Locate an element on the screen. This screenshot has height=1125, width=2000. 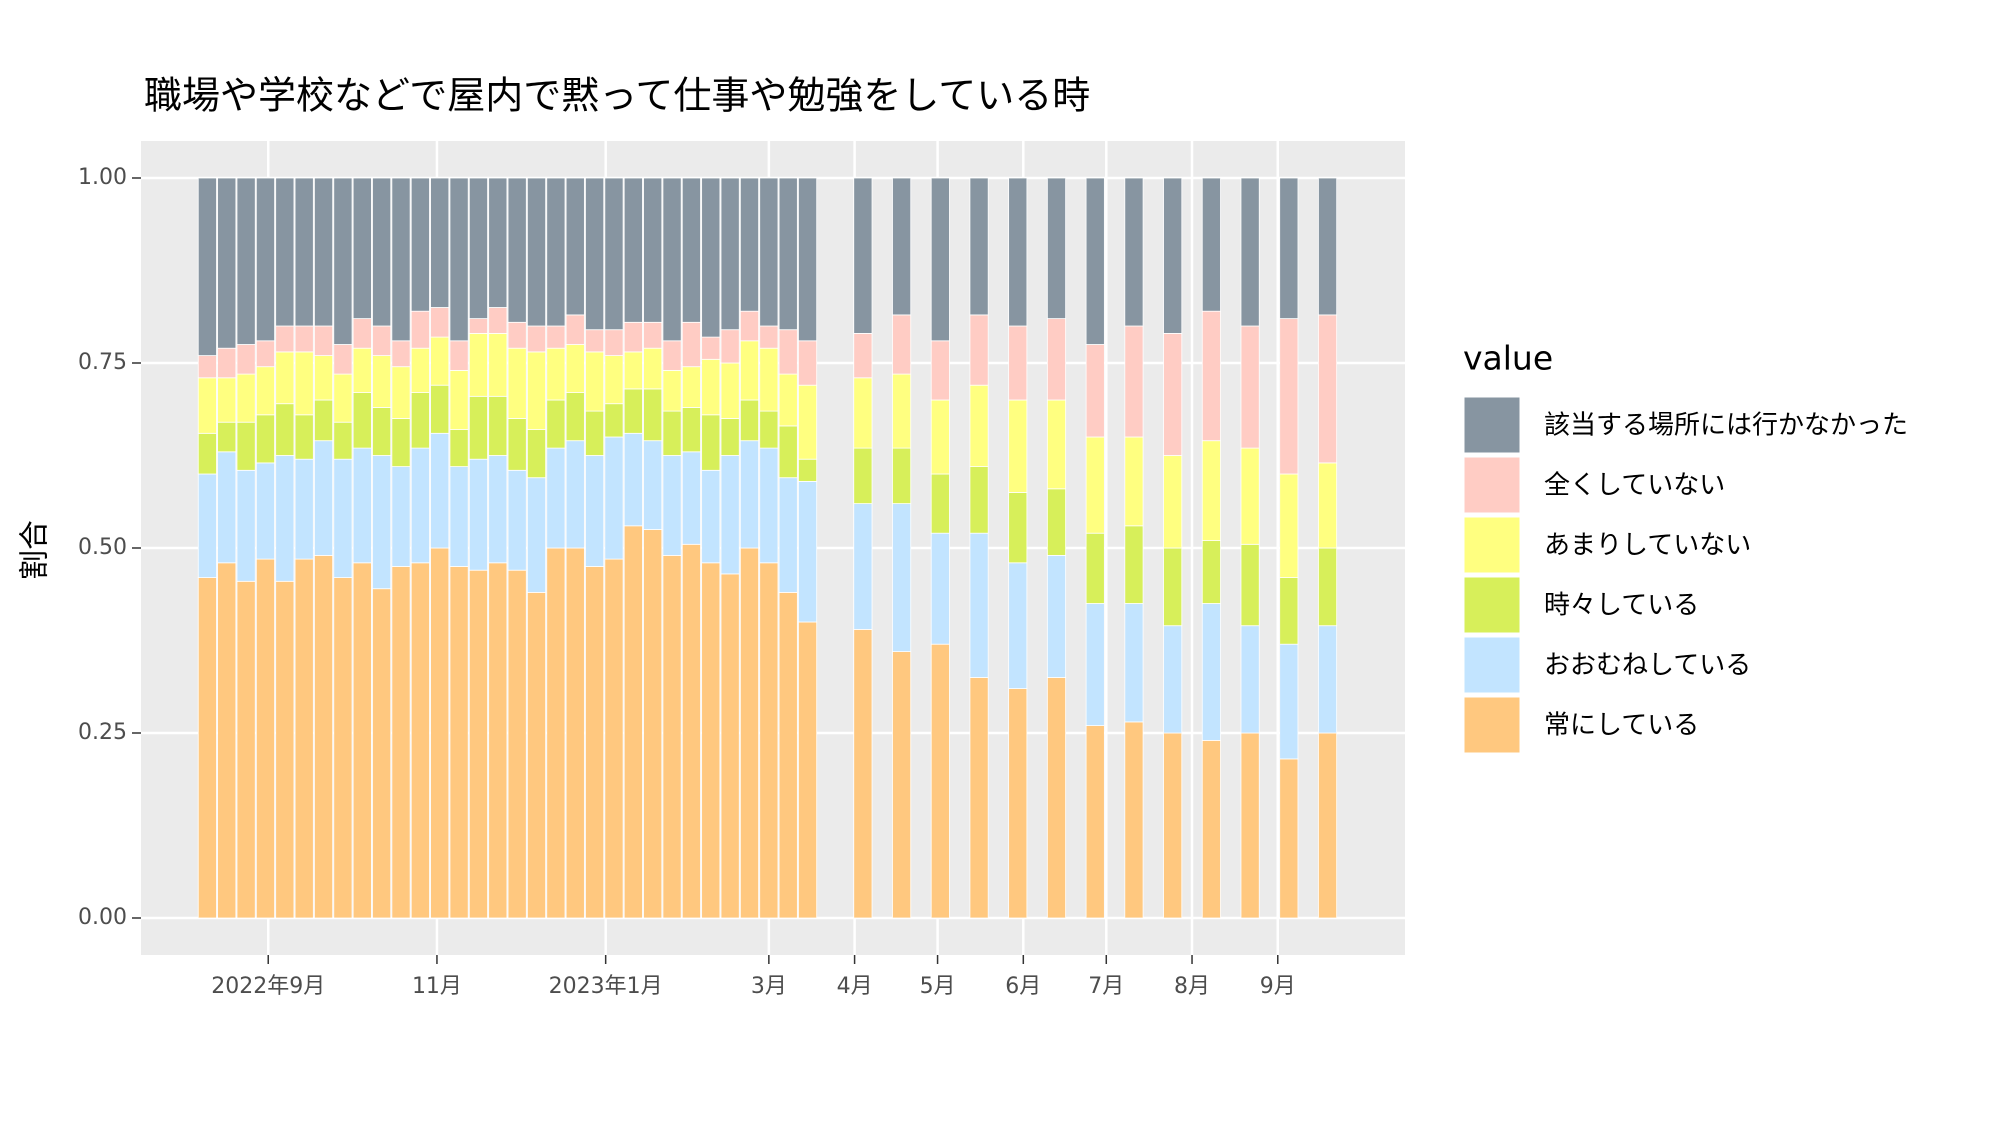
x-tick-label: 7月 is located at coordinates (1106, 986).